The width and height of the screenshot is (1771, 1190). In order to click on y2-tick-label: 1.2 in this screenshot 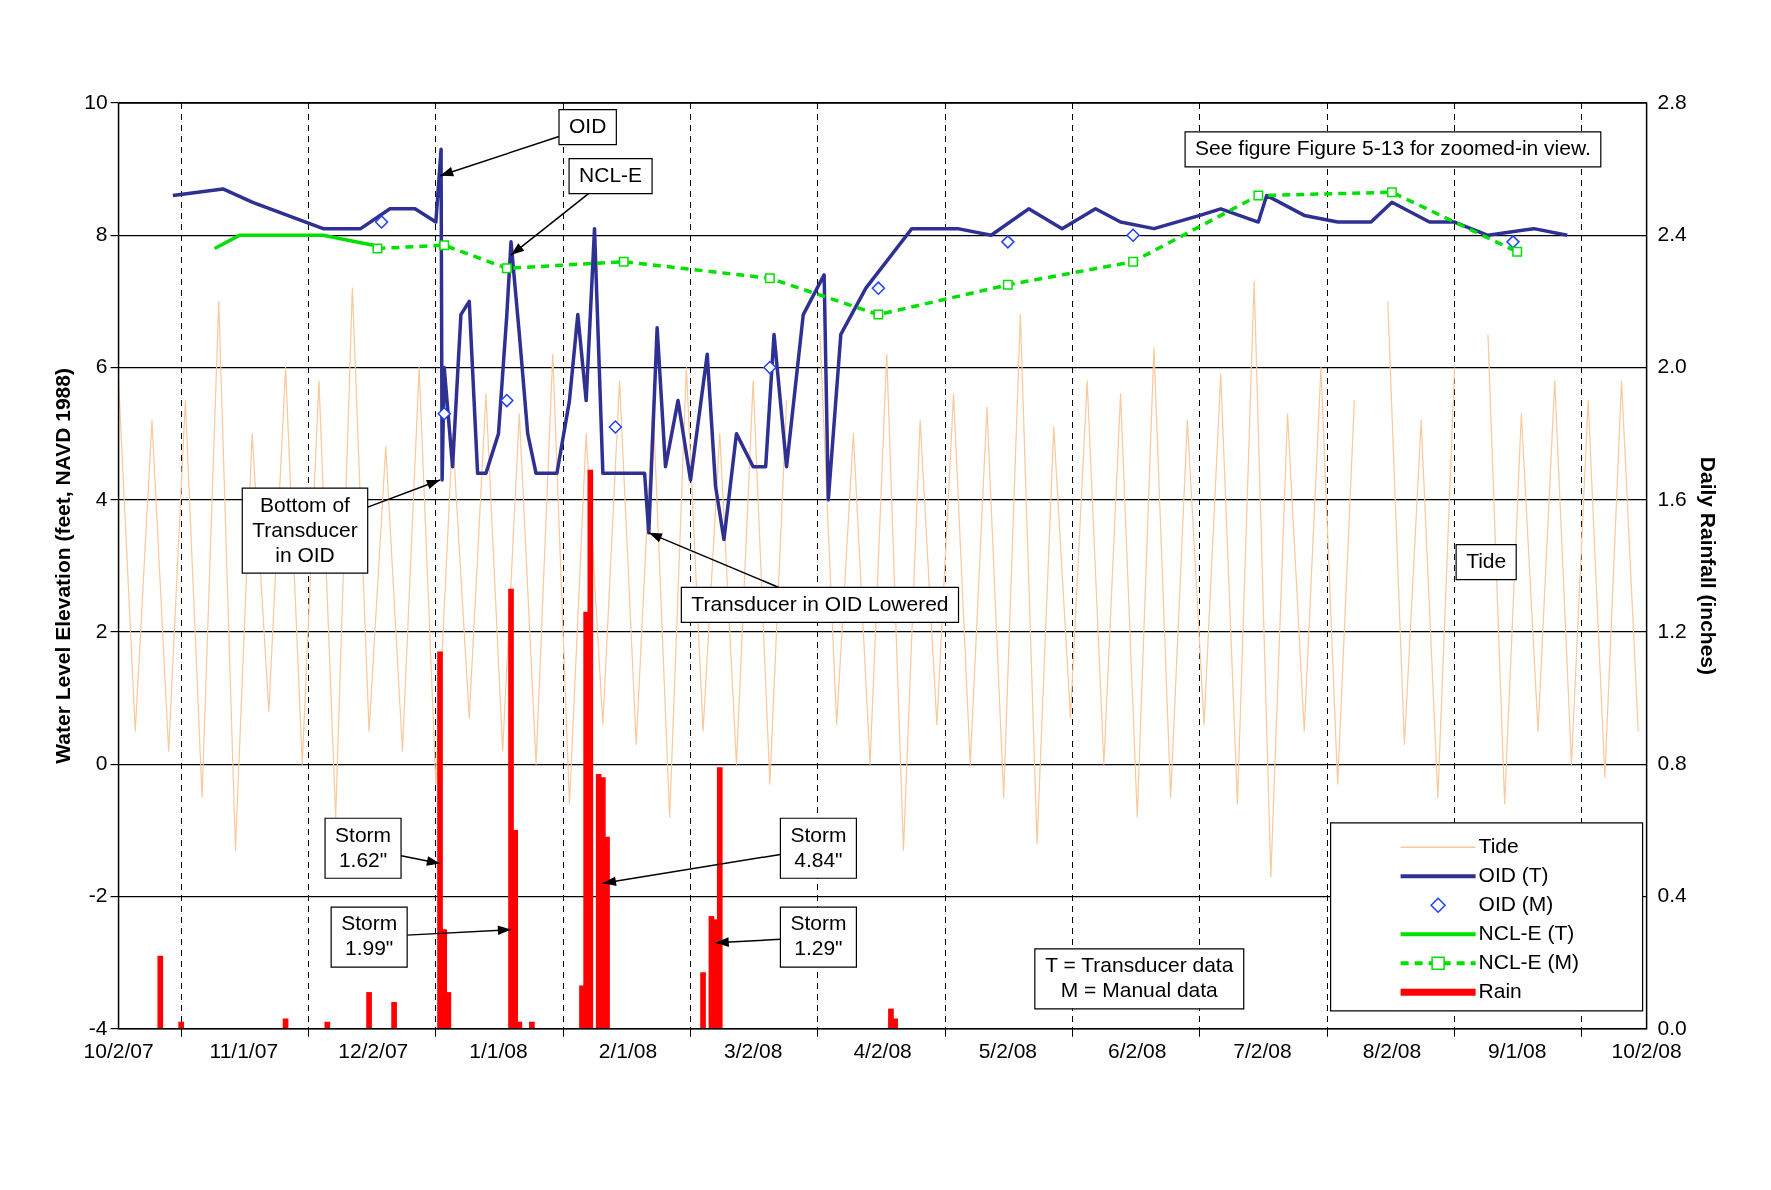, I will do `click(1672, 630)`.